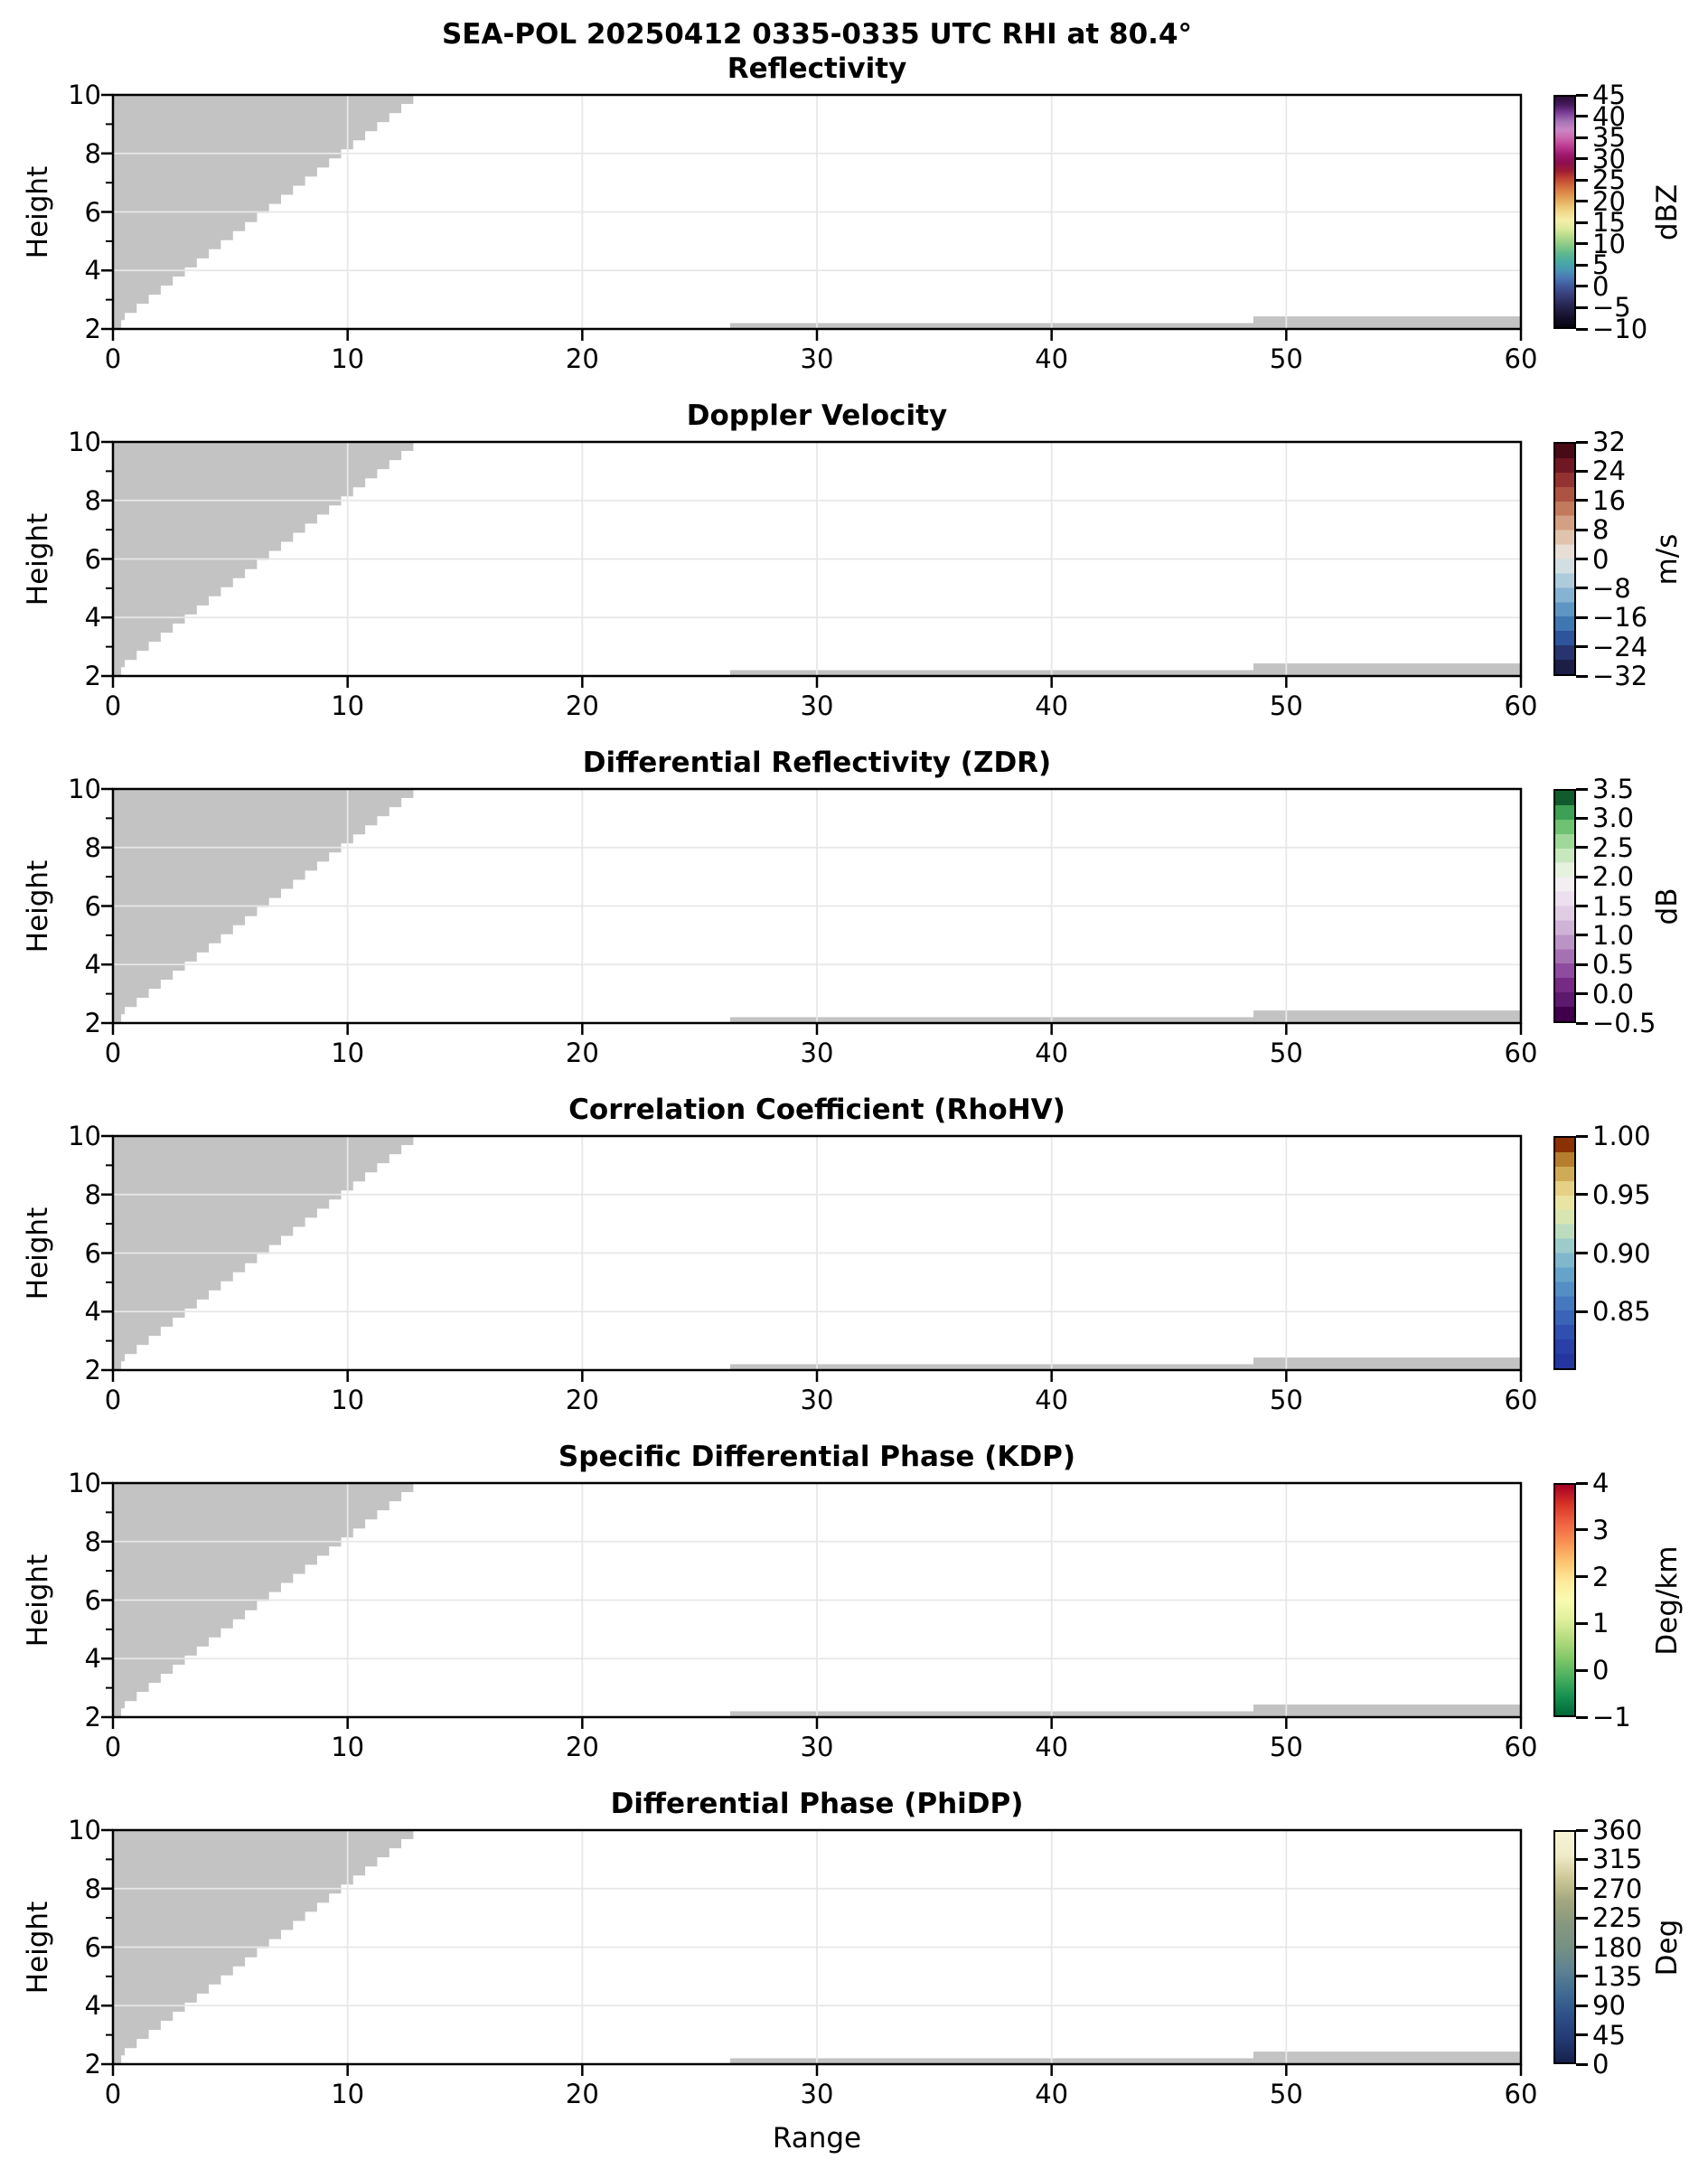 Image resolution: width=1708 pixels, height=2169 pixels. Describe the element at coordinates (1621, 1312) in the screenshot. I see `colorbar-tick-label: 0.85` at that location.